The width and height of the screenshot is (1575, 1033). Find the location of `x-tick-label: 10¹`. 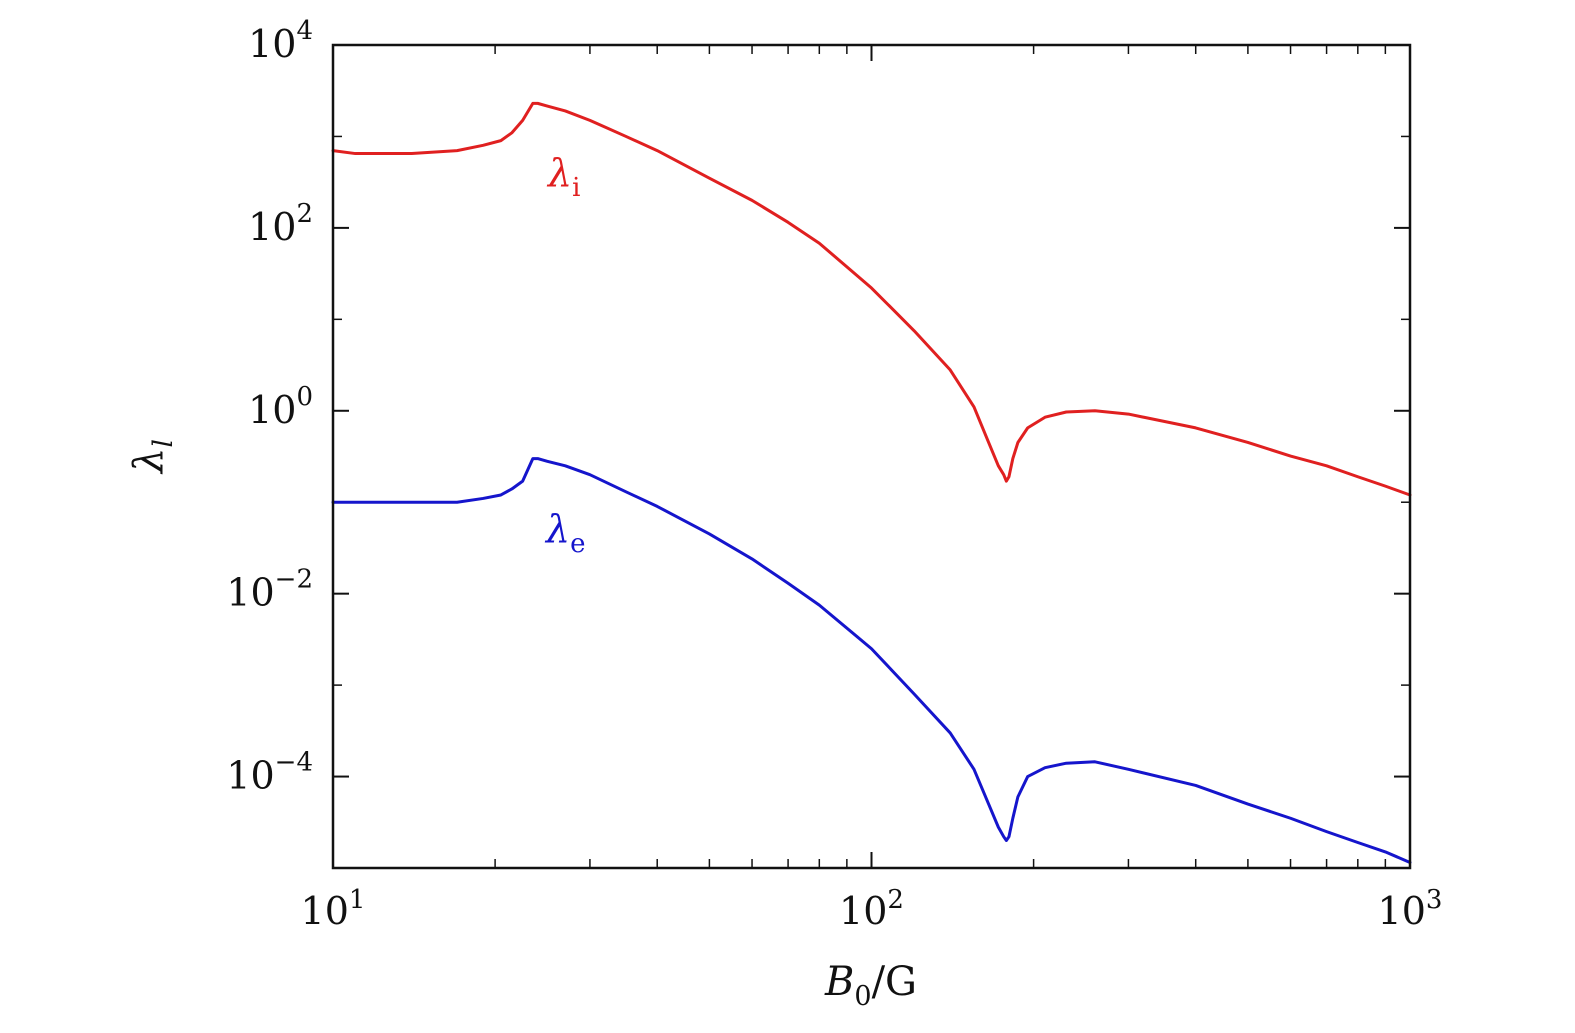

x-tick-label: 10¹ is located at coordinates (333, 909).